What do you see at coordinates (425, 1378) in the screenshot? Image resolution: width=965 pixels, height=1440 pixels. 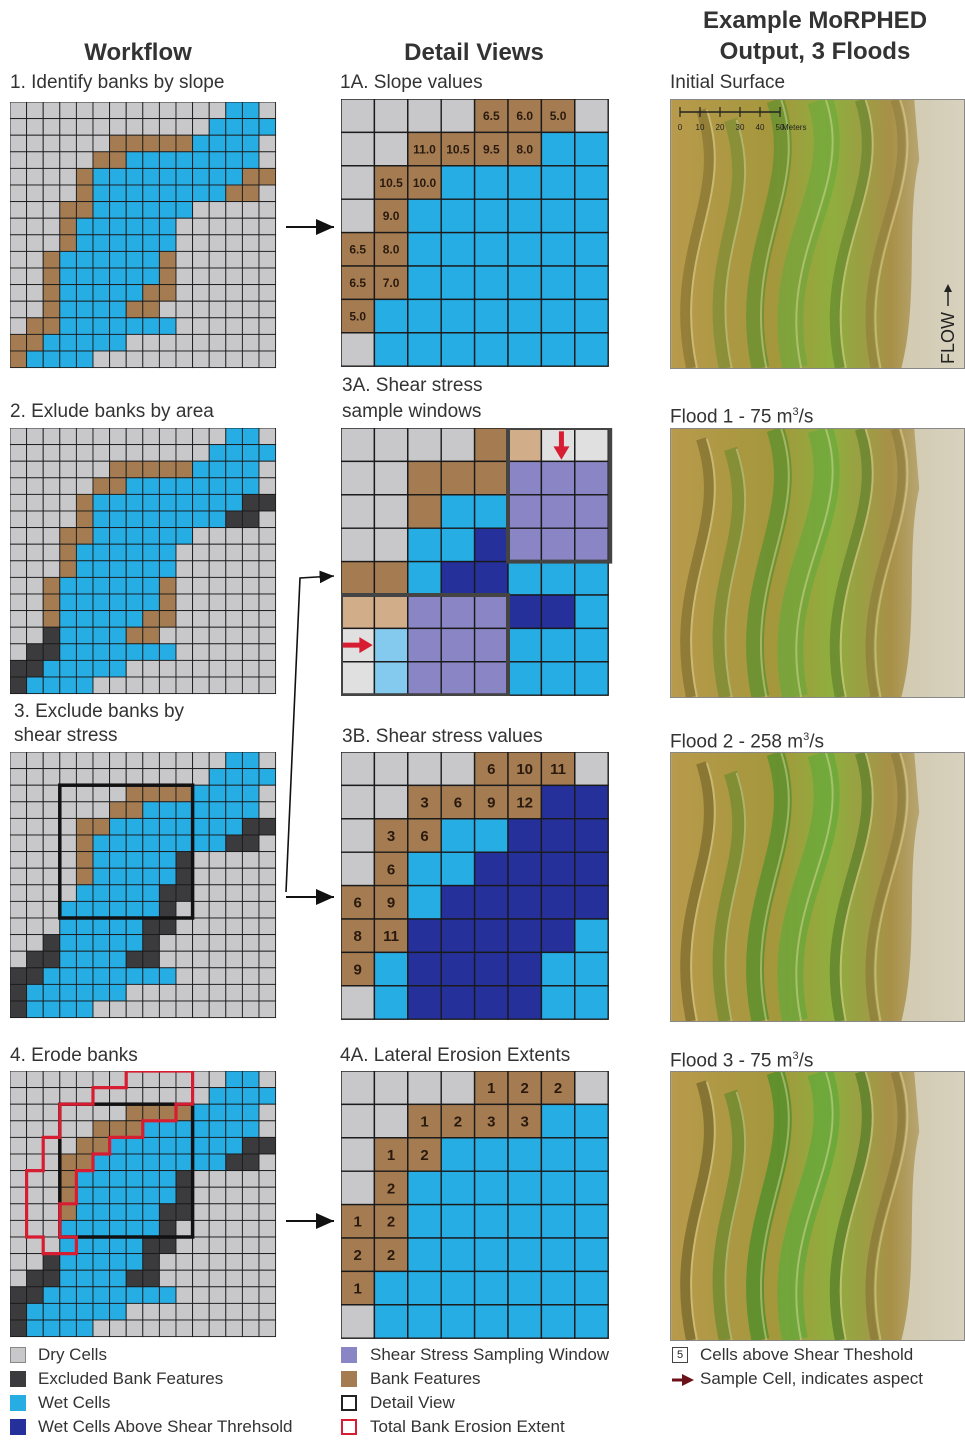 I see `legend-bank: Bank Features` at bounding box center [425, 1378].